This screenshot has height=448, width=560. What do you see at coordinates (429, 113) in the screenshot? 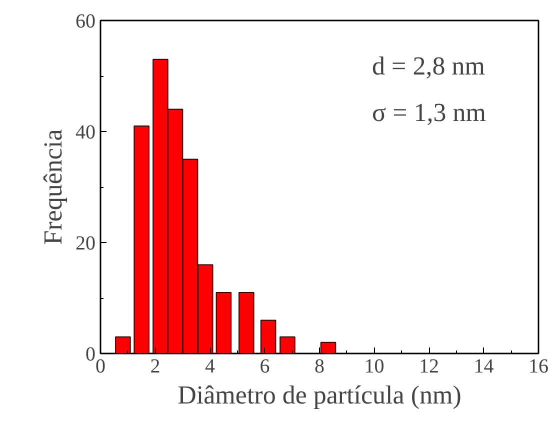
I see `annotation: σ = 1,3 nm` at bounding box center [429, 113].